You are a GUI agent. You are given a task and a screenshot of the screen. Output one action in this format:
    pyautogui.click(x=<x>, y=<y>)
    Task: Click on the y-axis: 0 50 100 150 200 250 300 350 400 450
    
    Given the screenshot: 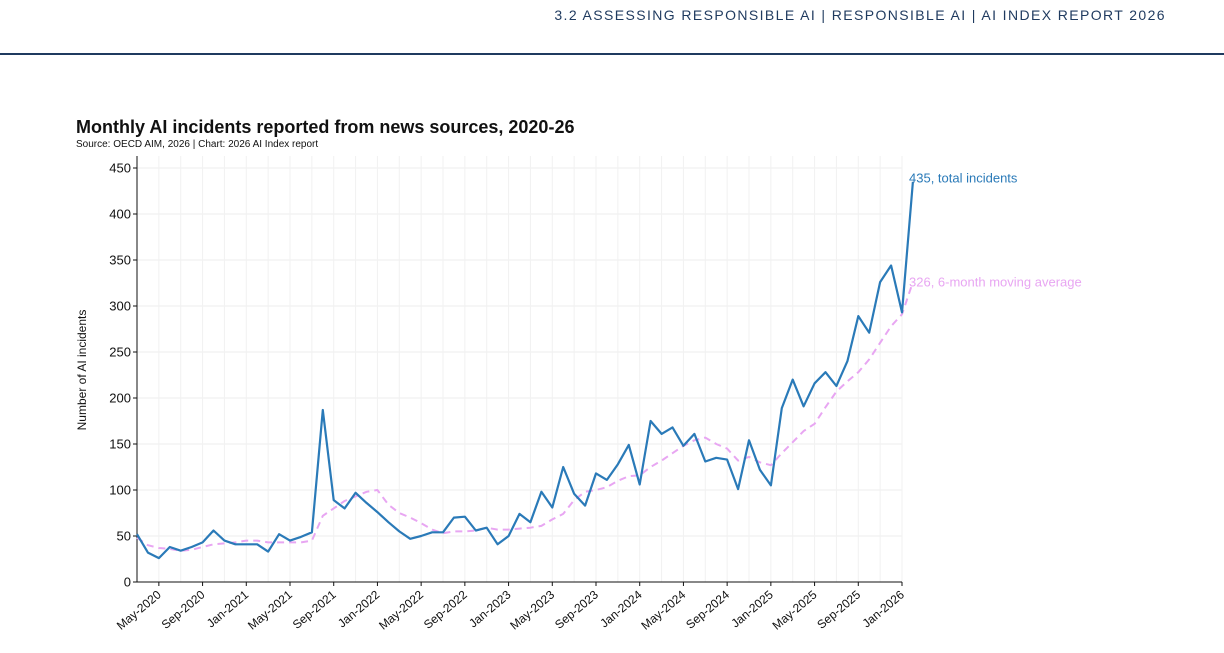 What is the action you would take?
    pyautogui.click(x=123, y=373)
    